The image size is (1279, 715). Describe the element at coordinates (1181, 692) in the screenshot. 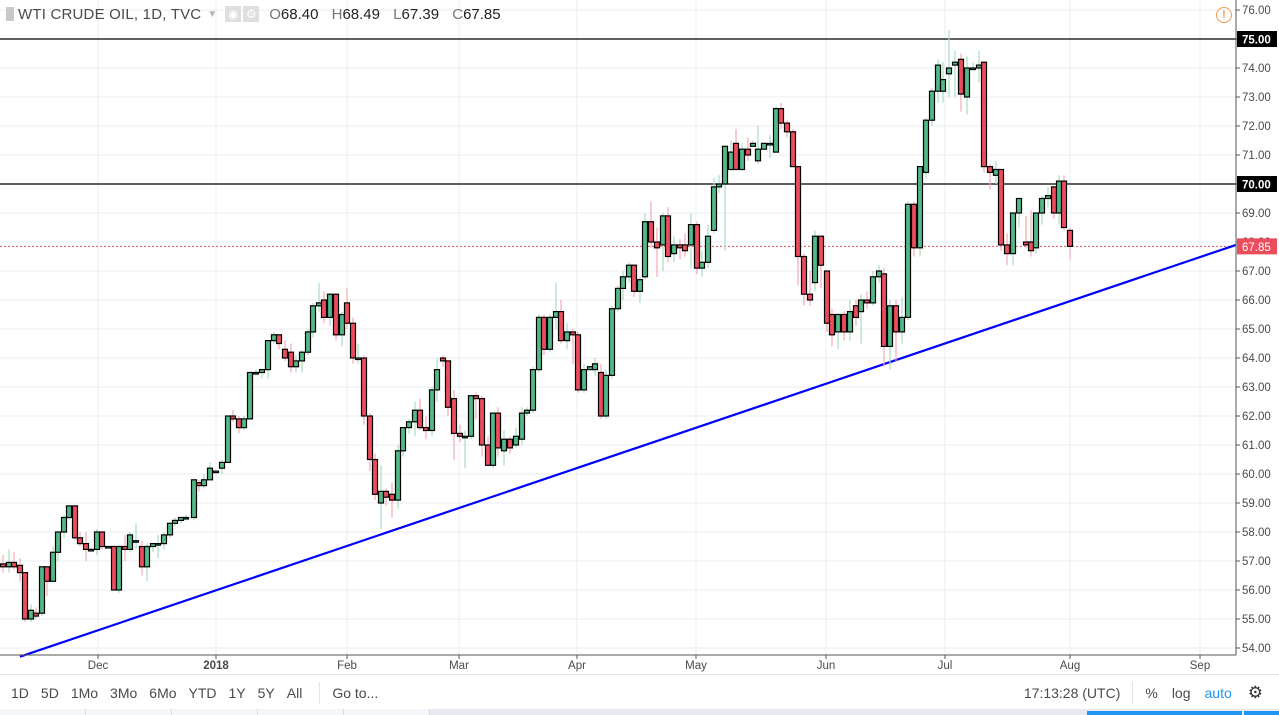

I see `log-toggle: log` at that location.